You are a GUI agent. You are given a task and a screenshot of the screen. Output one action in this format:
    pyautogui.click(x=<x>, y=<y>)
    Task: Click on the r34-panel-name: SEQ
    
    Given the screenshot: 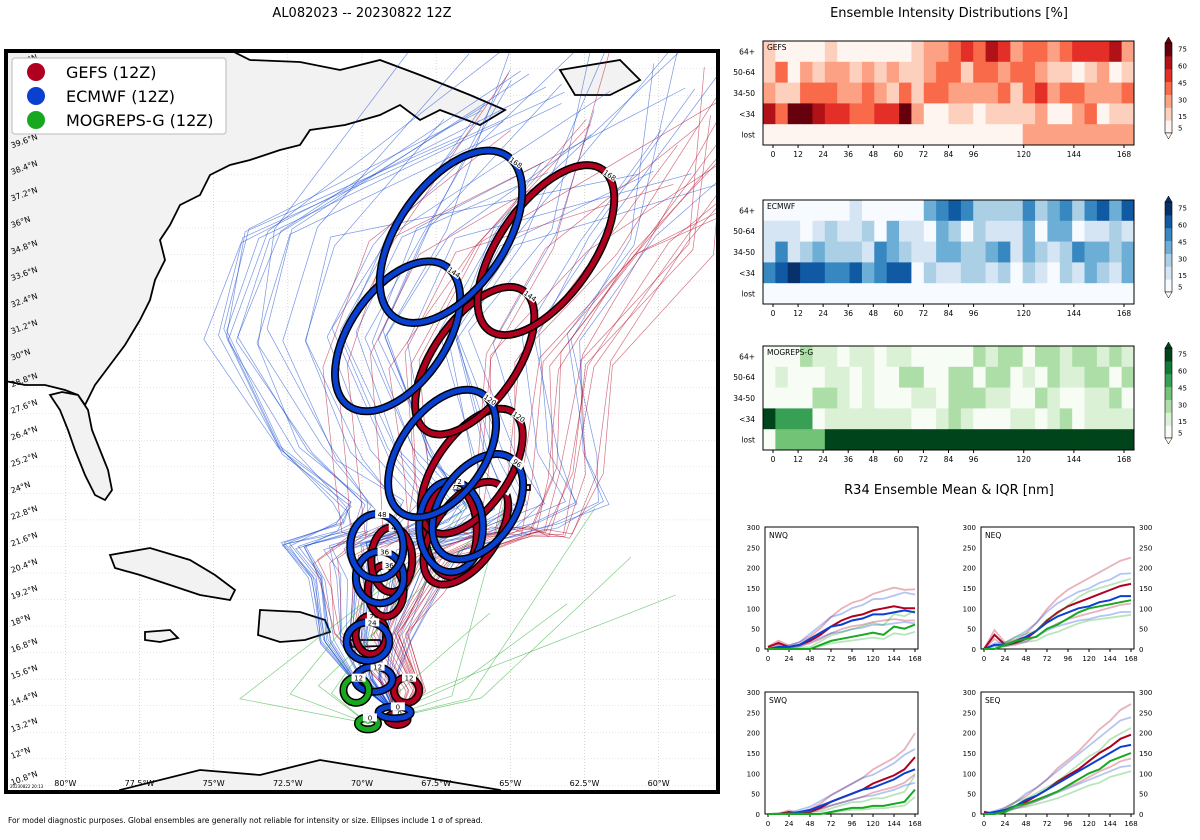 What is the action you would take?
    pyautogui.click(x=992, y=700)
    